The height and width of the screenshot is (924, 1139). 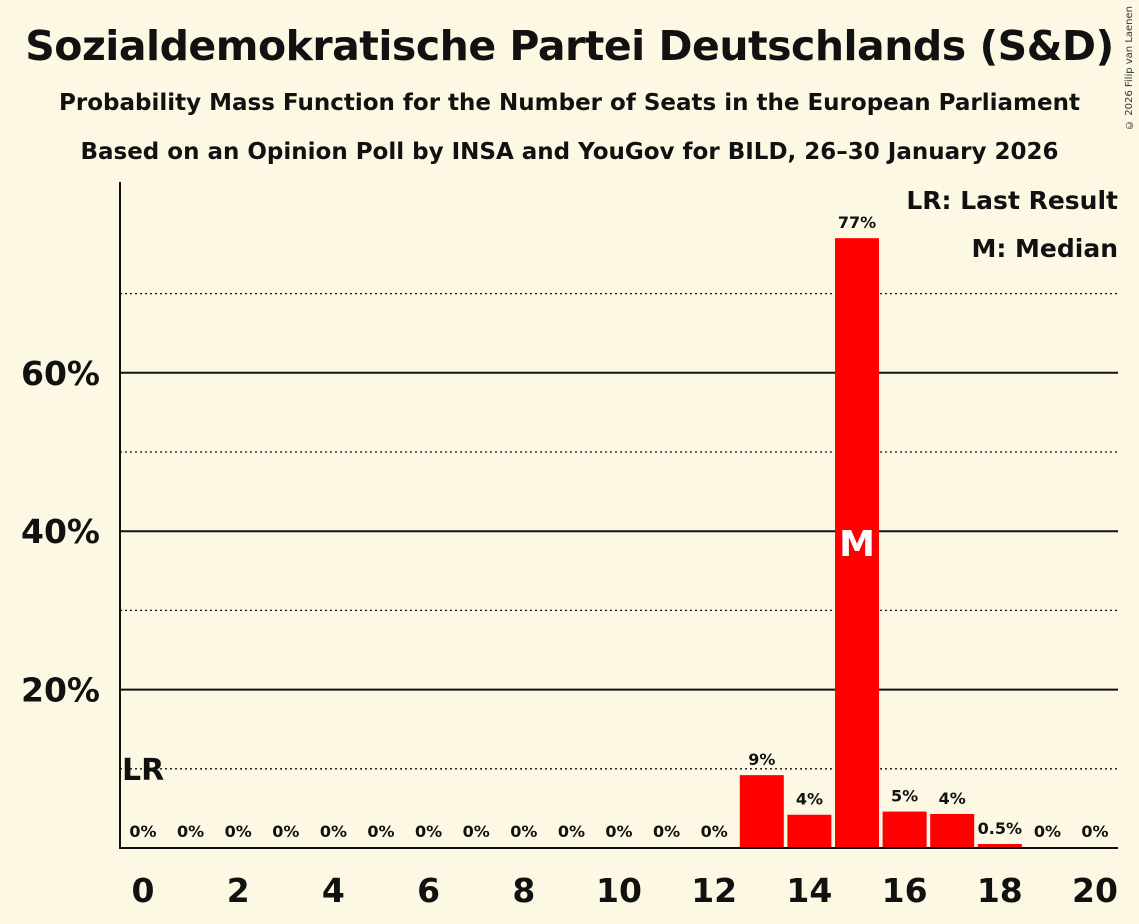 What do you see at coordinates (143, 890) in the screenshot?
I see `x-tick-label: 0` at bounding box center [143, 890].